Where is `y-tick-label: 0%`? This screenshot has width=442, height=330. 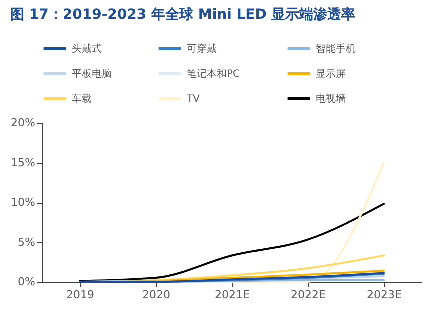 y-tick-label: 0% is located at coordinates (27, 282).